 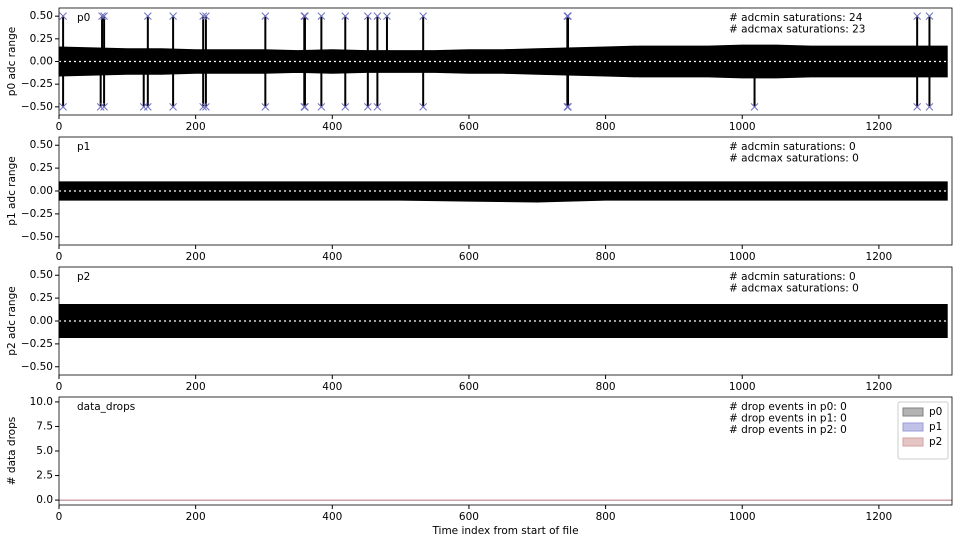 What do you see at coordinates (44, 476) in the screenshot?
I see `y-tick-label: 2.5` at bounding box center [44, 476].